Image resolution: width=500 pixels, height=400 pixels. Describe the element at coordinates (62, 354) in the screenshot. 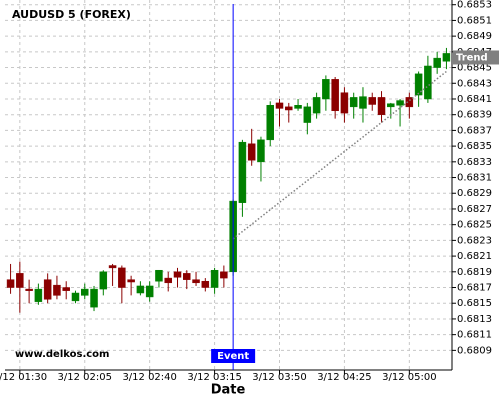

I see `watermark: www.delkos.com` at that location.